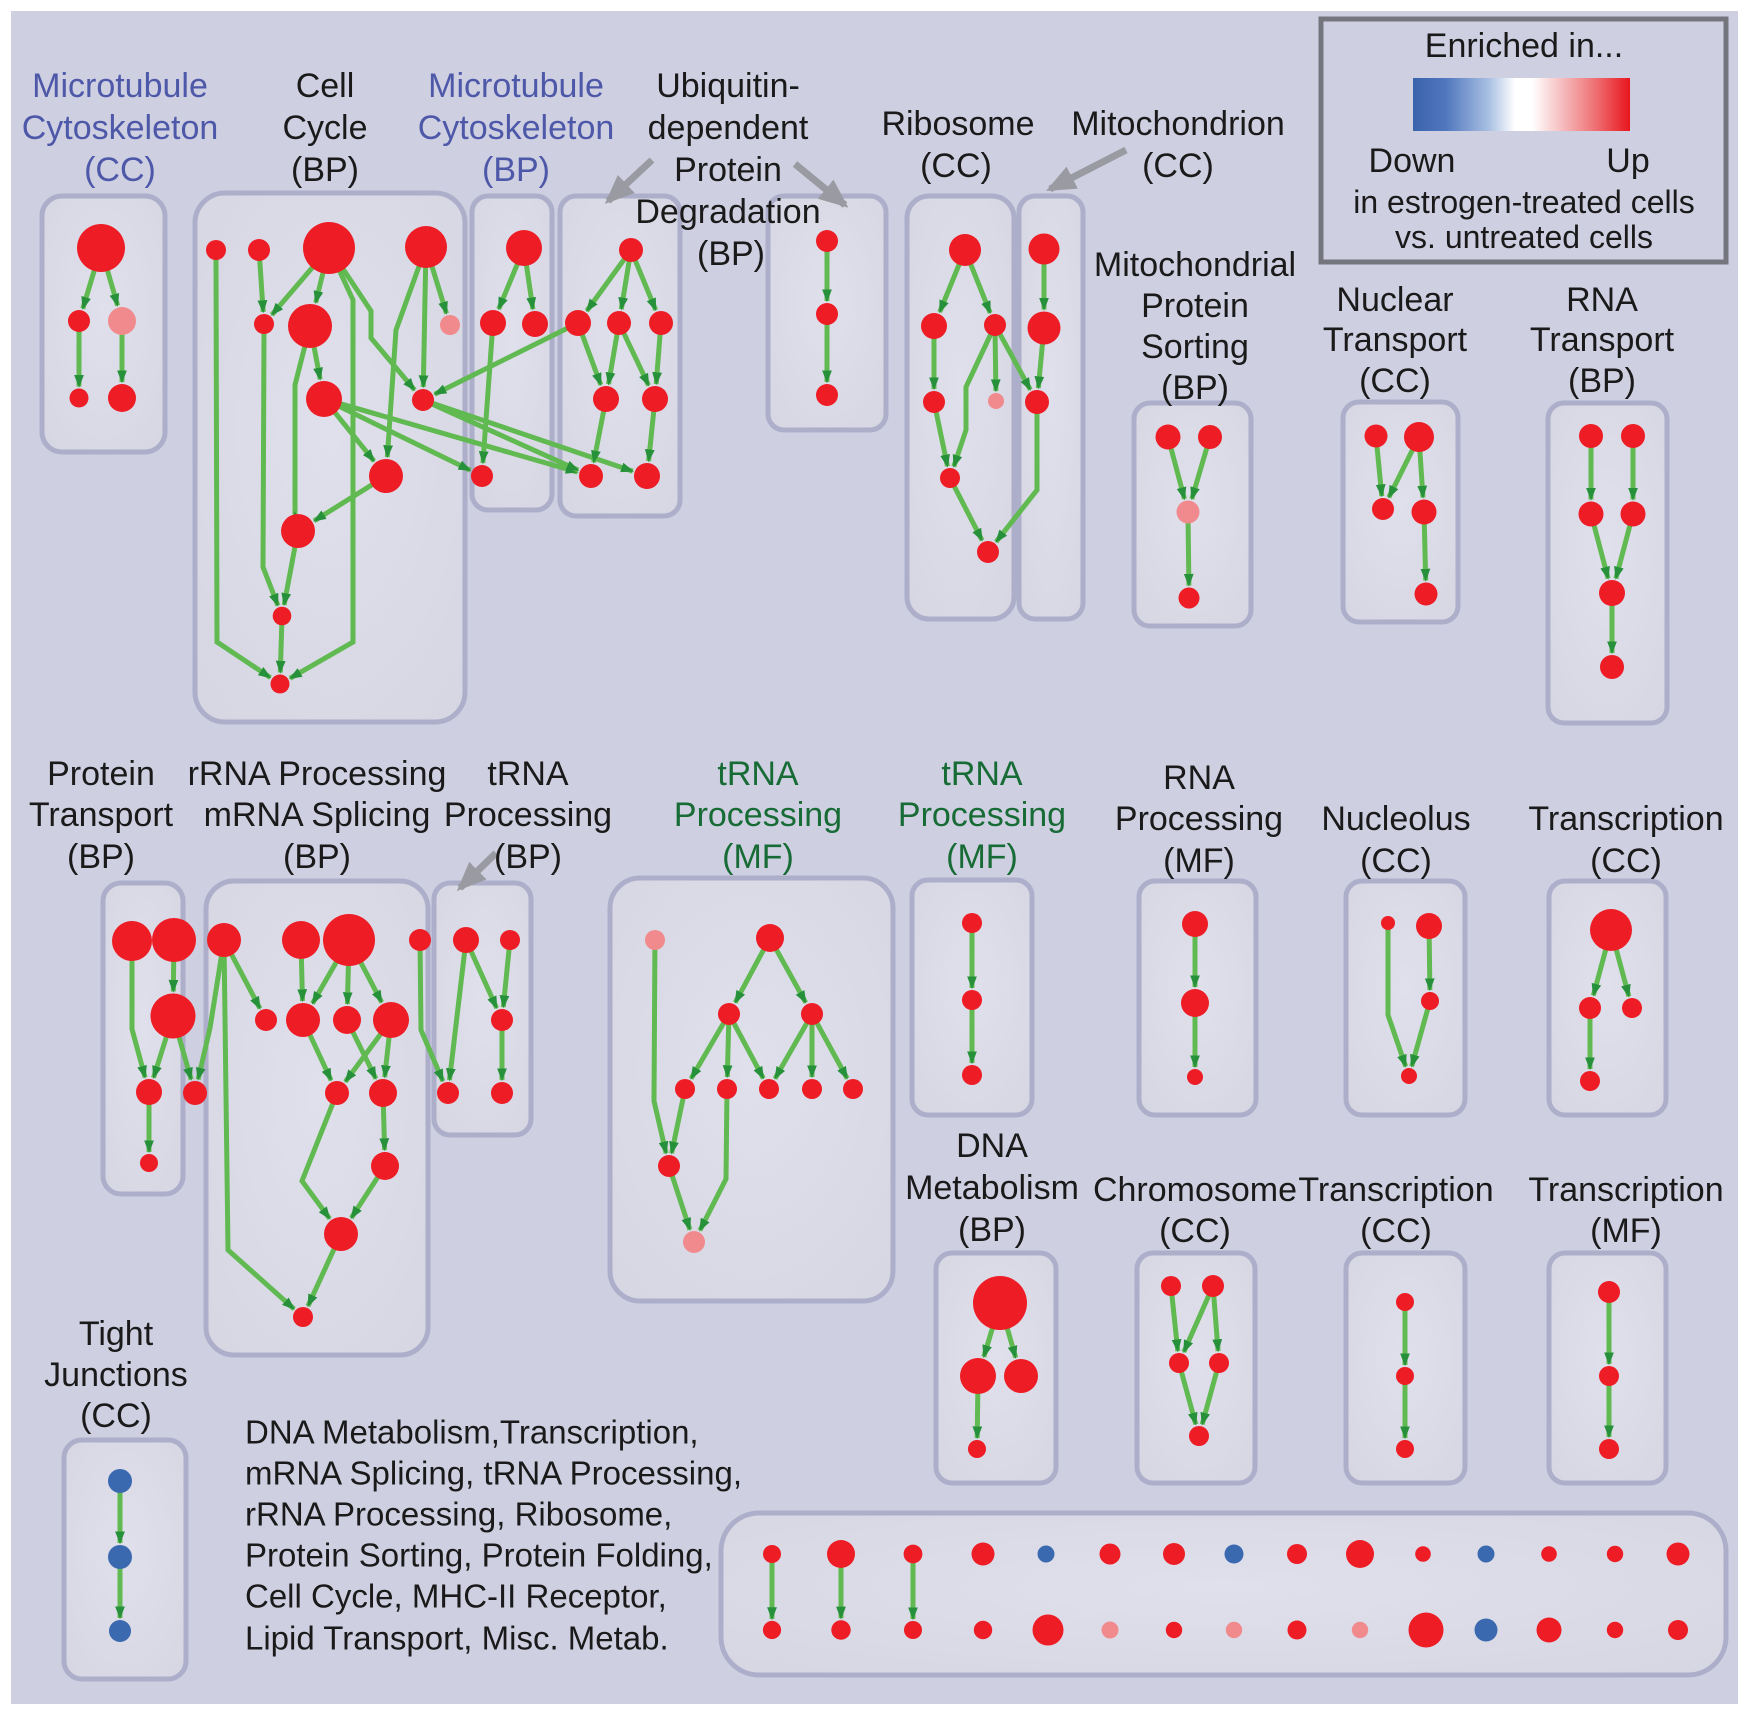 The image size is (1750, 1720). Describe the element at coordinates (116, 1375) in the screenshot. I see `svg-text: Junctions` at that location.